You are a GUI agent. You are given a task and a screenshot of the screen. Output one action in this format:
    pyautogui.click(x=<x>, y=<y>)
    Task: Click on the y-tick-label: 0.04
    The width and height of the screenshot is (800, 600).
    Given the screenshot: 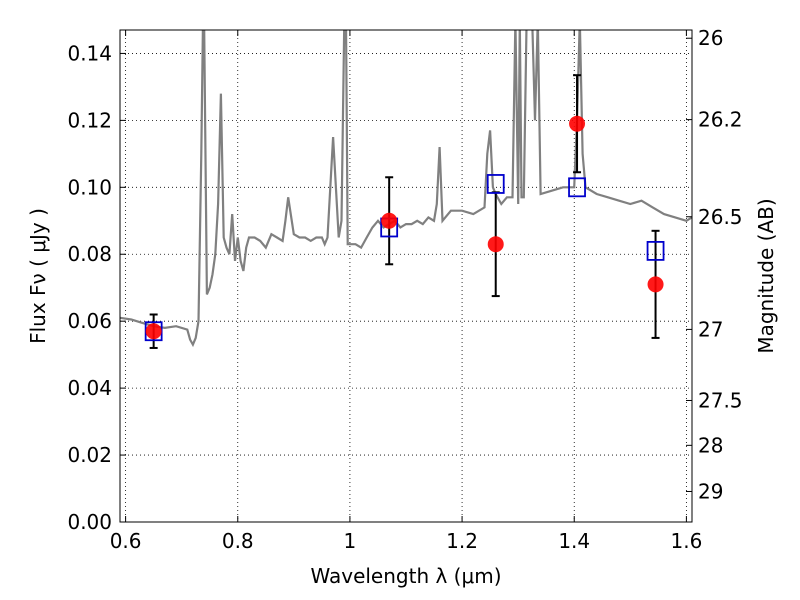 What is the action you would take?
    pyautogui.click(x=89, y=388)
    